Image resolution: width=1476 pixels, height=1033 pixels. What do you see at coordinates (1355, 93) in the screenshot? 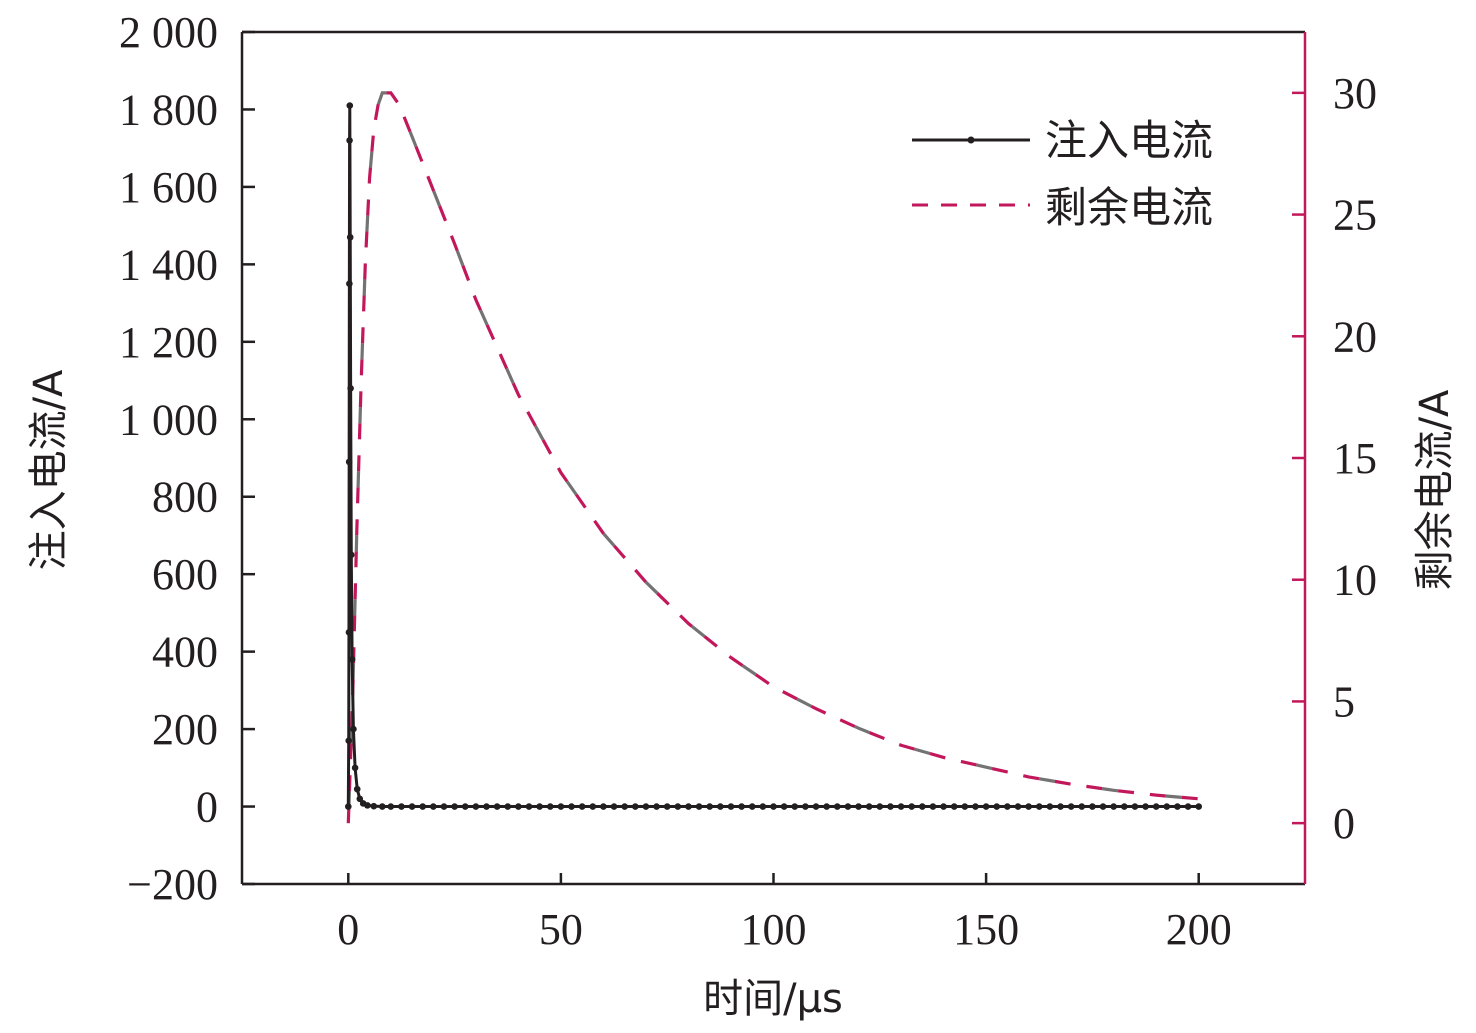
I see `right-y-tick-label: 30` at bounding box center [1355, 93].